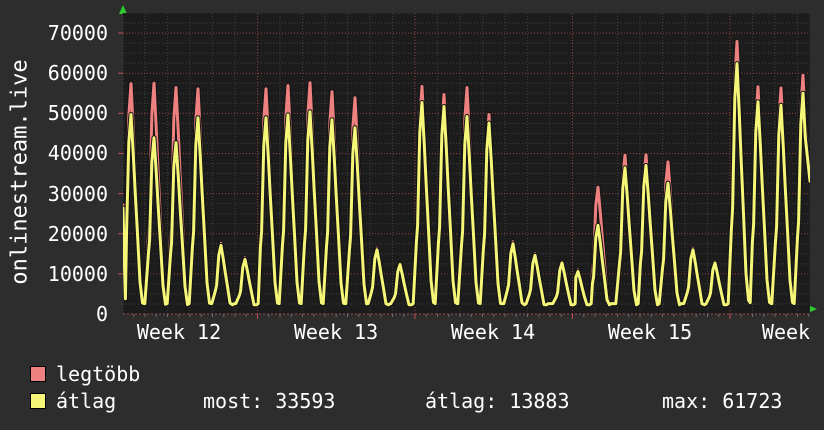 This screenshot has height=430, width=824. I want to click on x-axis: Week 12 Week 13 Week 14 Week 15 Week, so click(473, 332).